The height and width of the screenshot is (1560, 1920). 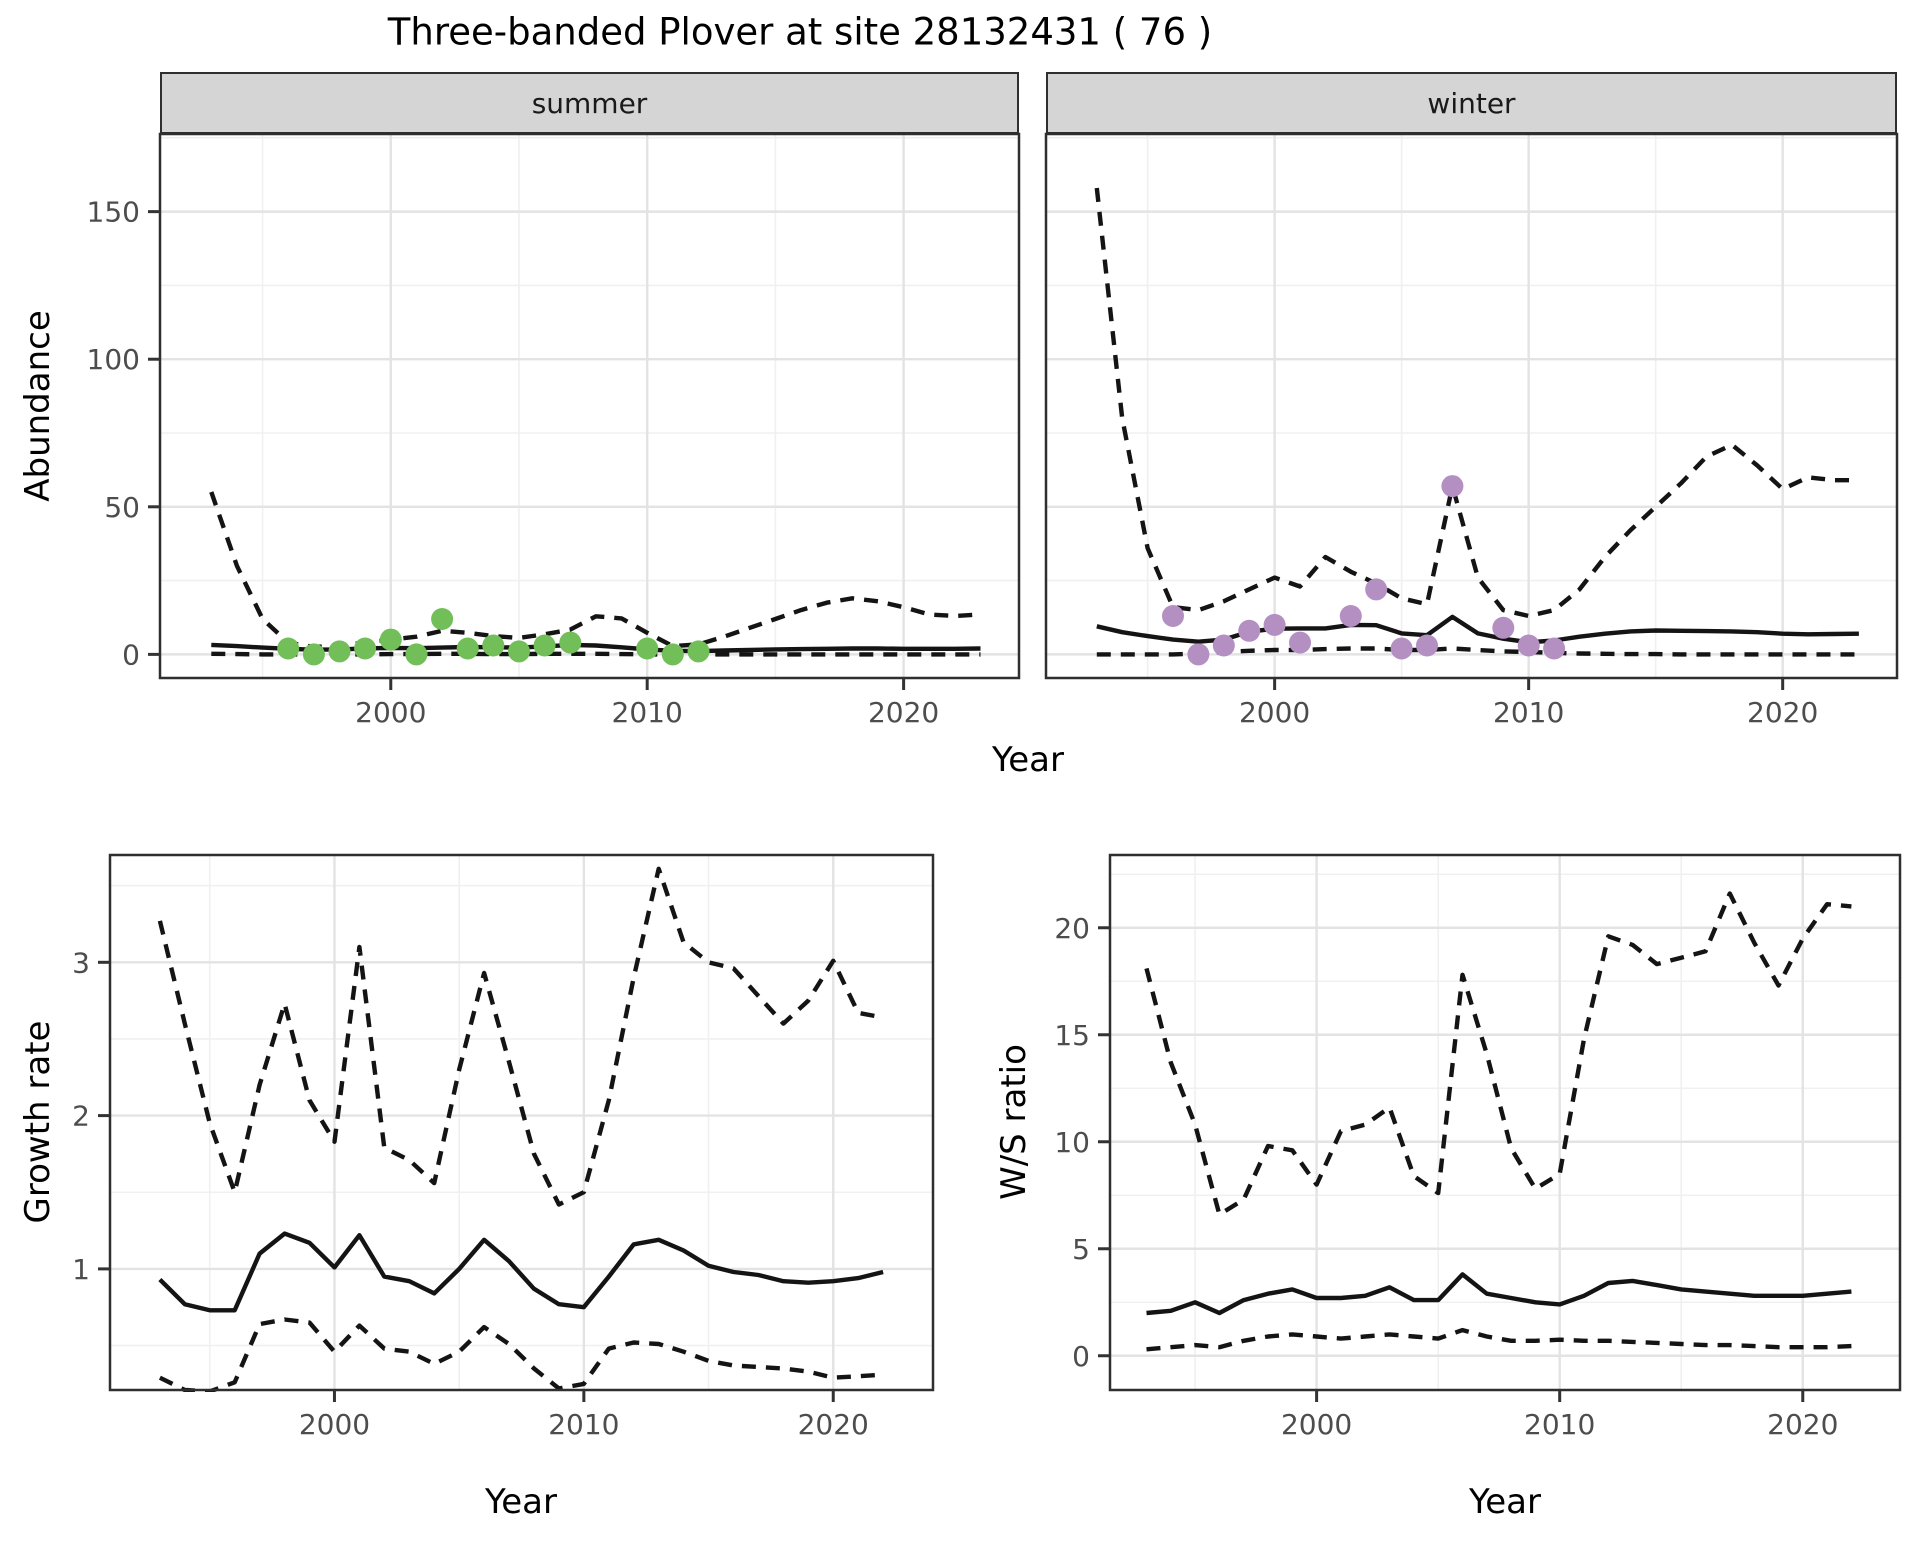 I want to click on y-tick-label: 20, so click(x=1072, y=928).